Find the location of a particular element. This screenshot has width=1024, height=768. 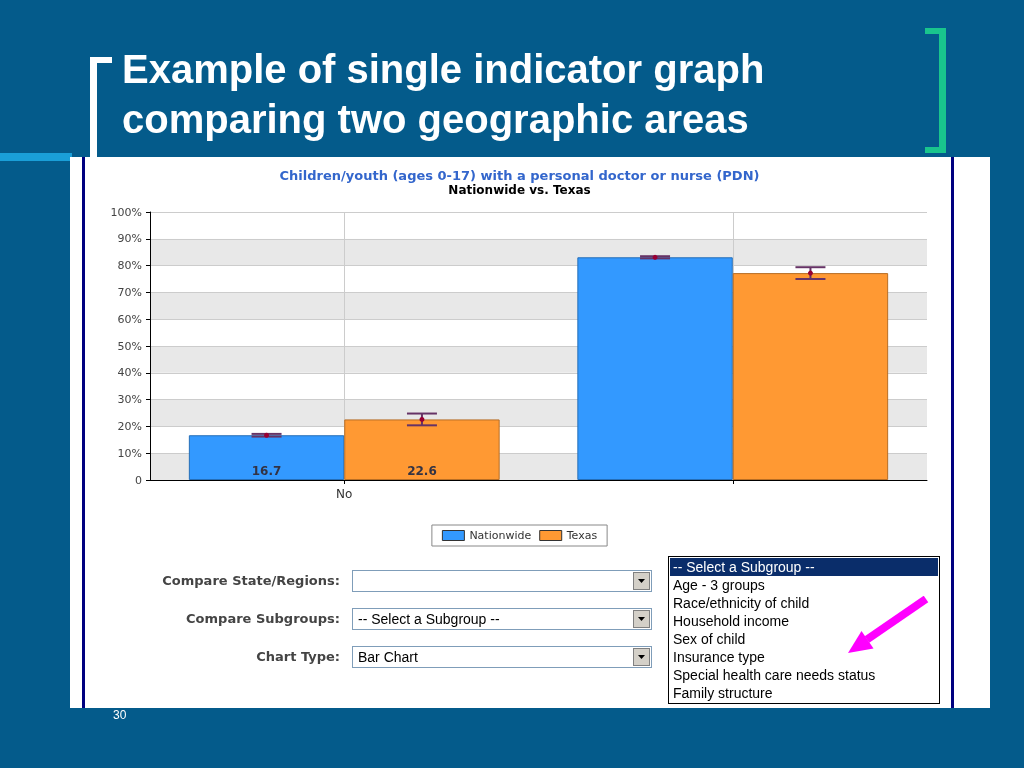

y-tick-label: 0 is located at coordinates (138, 480).